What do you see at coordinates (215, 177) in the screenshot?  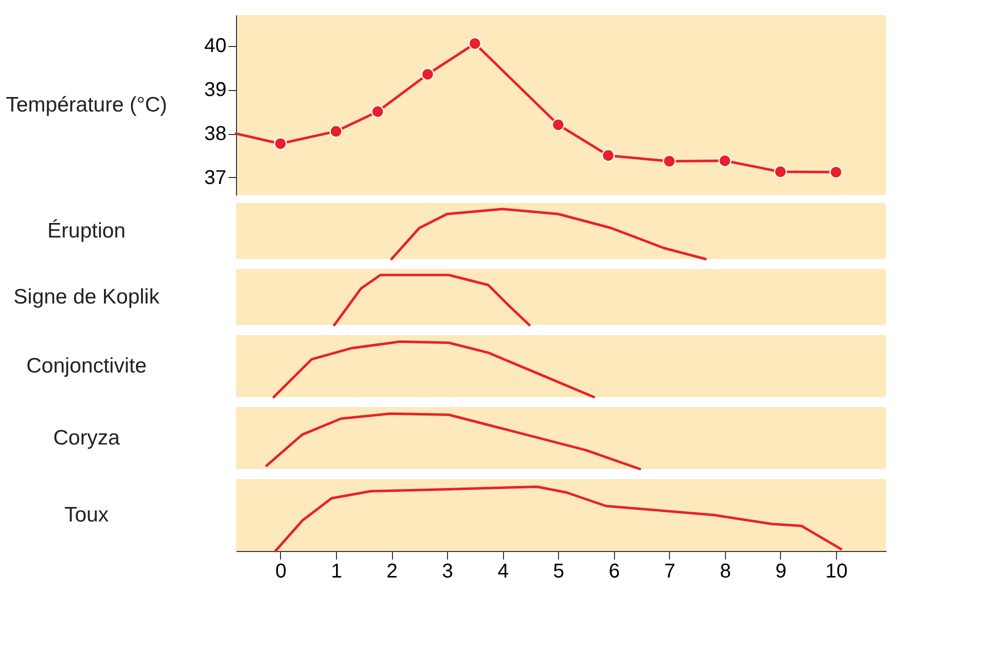 I see `y-tick-label: 37` at bounding box center [215, 177].